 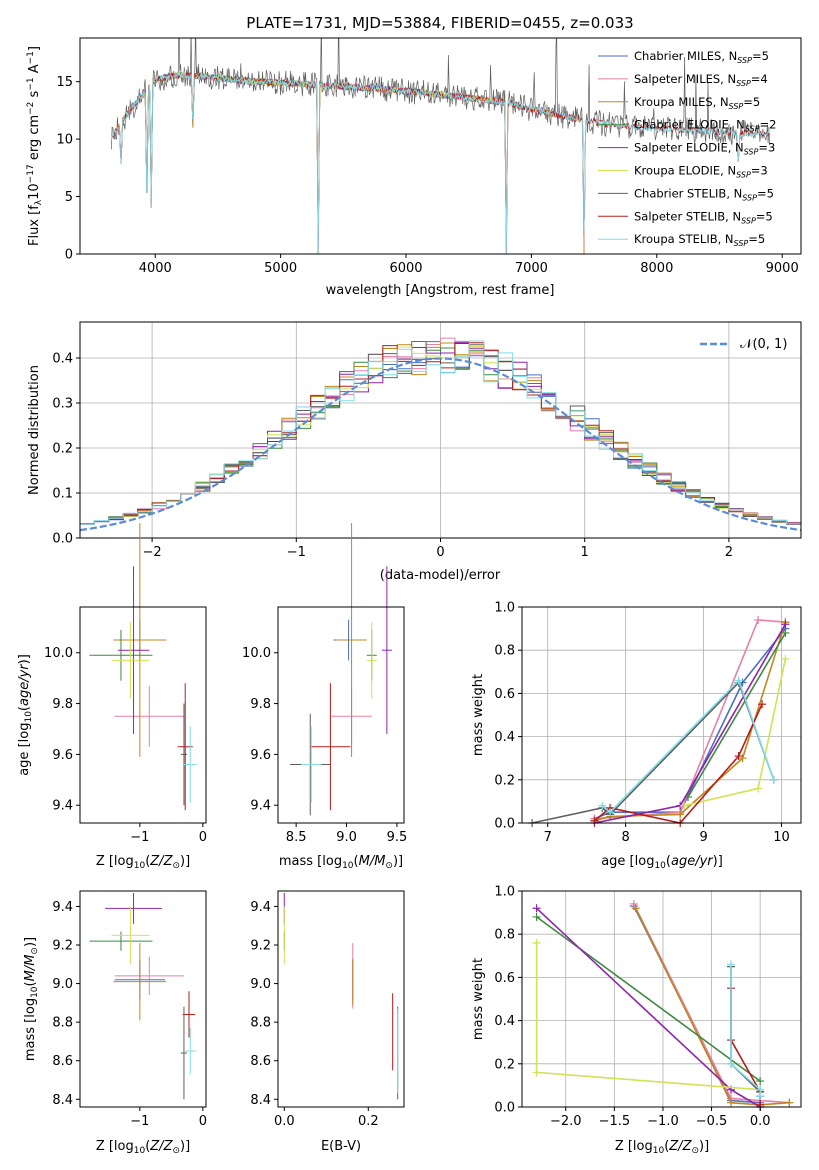 What do you see at coordinates (341, 999) in the screenshot?
I see `mass-vs-ebv-frame` at bounding box center [341, 999].